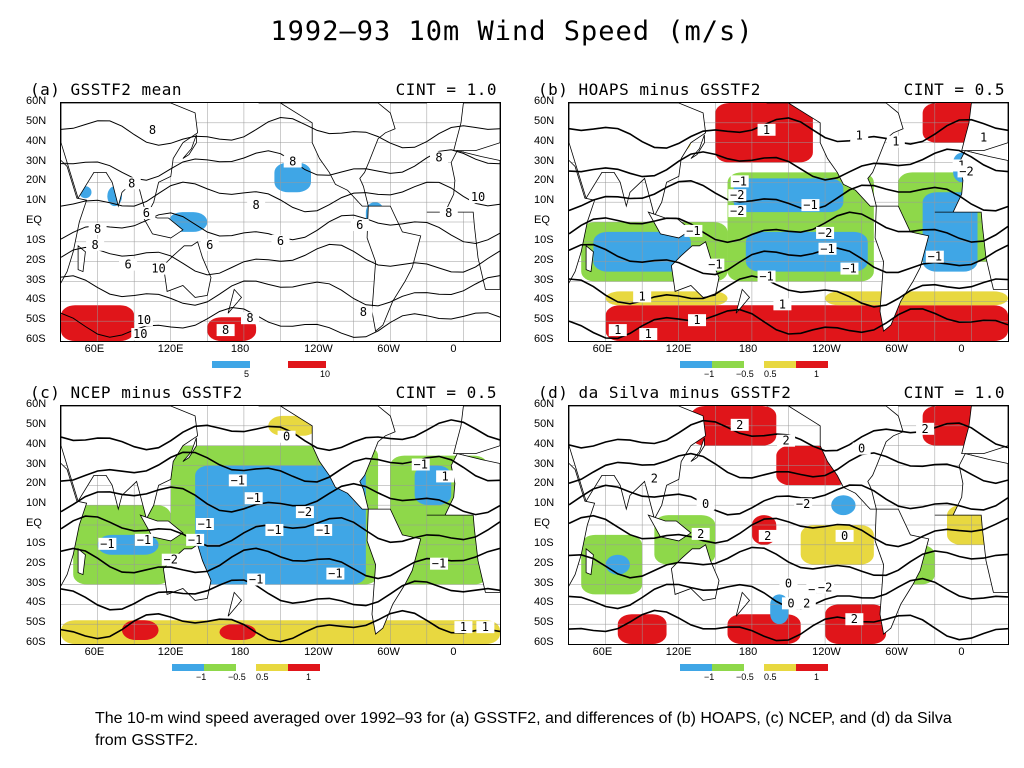 This screenshot has height=768, width=1024. Describe the element at coordinates (252, 675) in the screenshot. I see `color-legend: −1 −0.5 0.5 1` at that location.